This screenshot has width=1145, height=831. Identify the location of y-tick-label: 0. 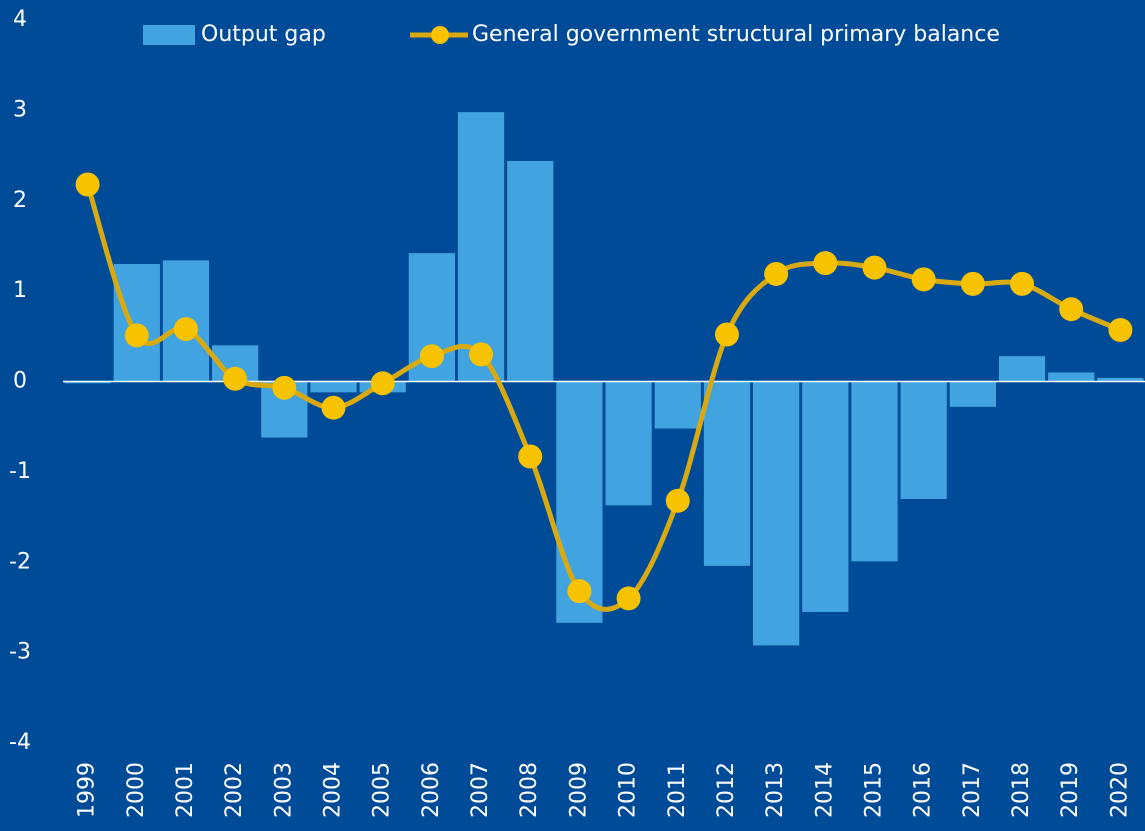
(20, 381).